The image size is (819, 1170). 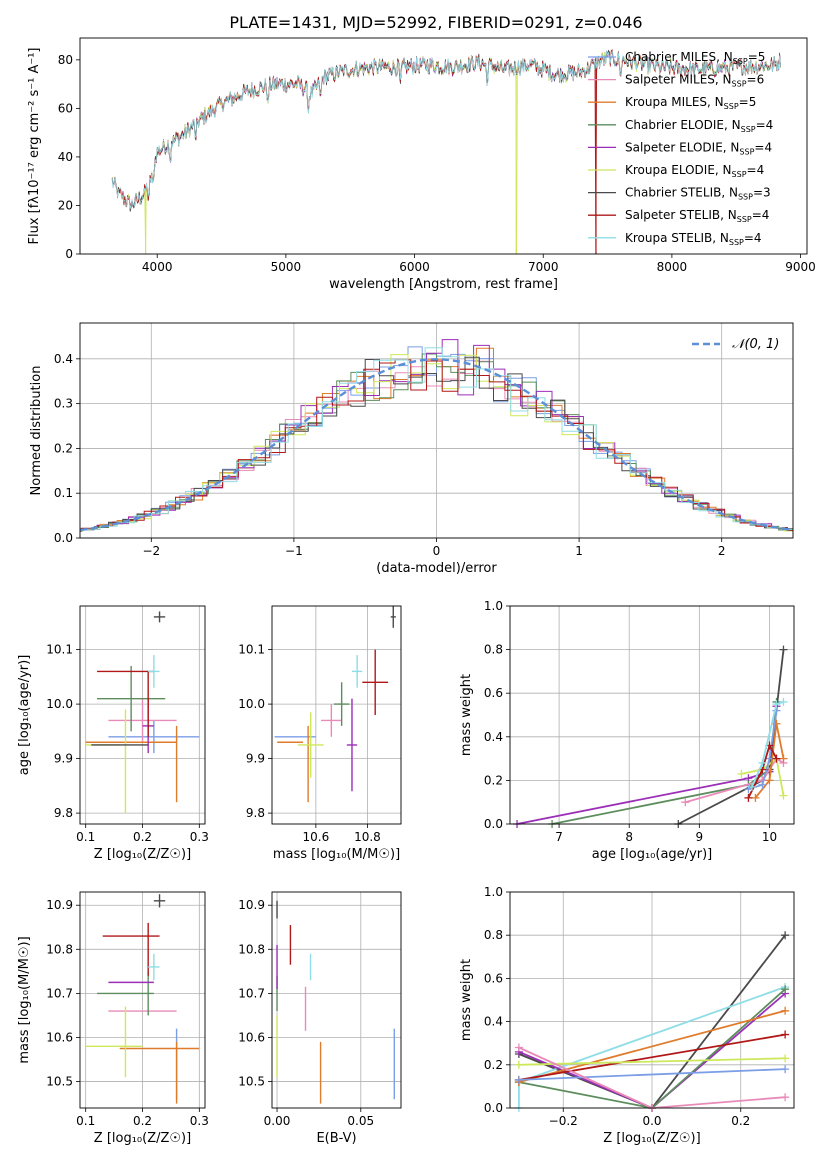 I want to click on y-tick-label: 40, so click(x=65, y=157).